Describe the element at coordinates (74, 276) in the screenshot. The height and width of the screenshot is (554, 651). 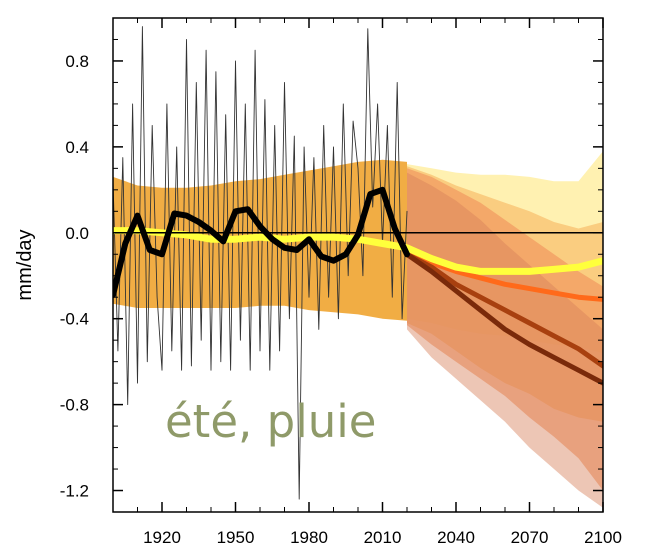
I see `y-axis-tick-labels: 0.8 0.4 0.0 -0.4 -0.8 -1.2` at that location.